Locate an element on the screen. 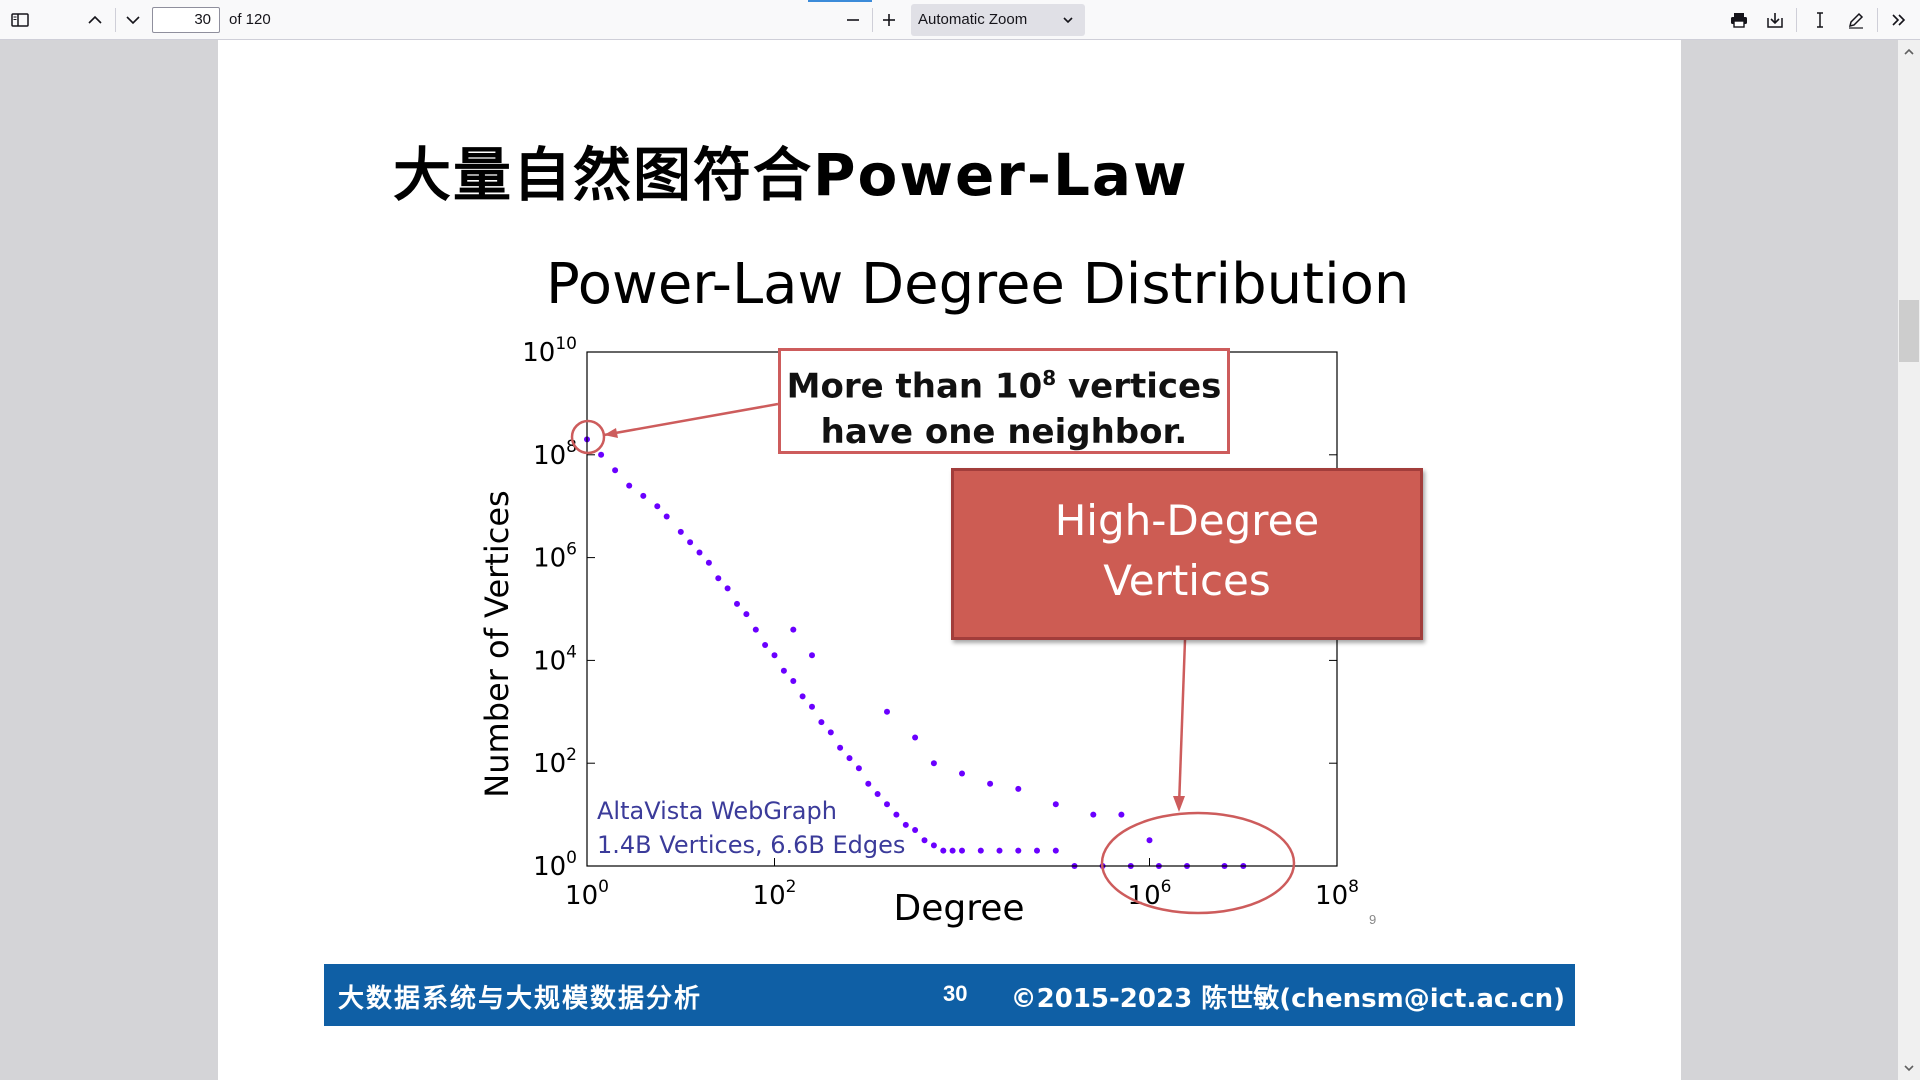  footer-page-number: 30 is located at coordinates (955, 993).